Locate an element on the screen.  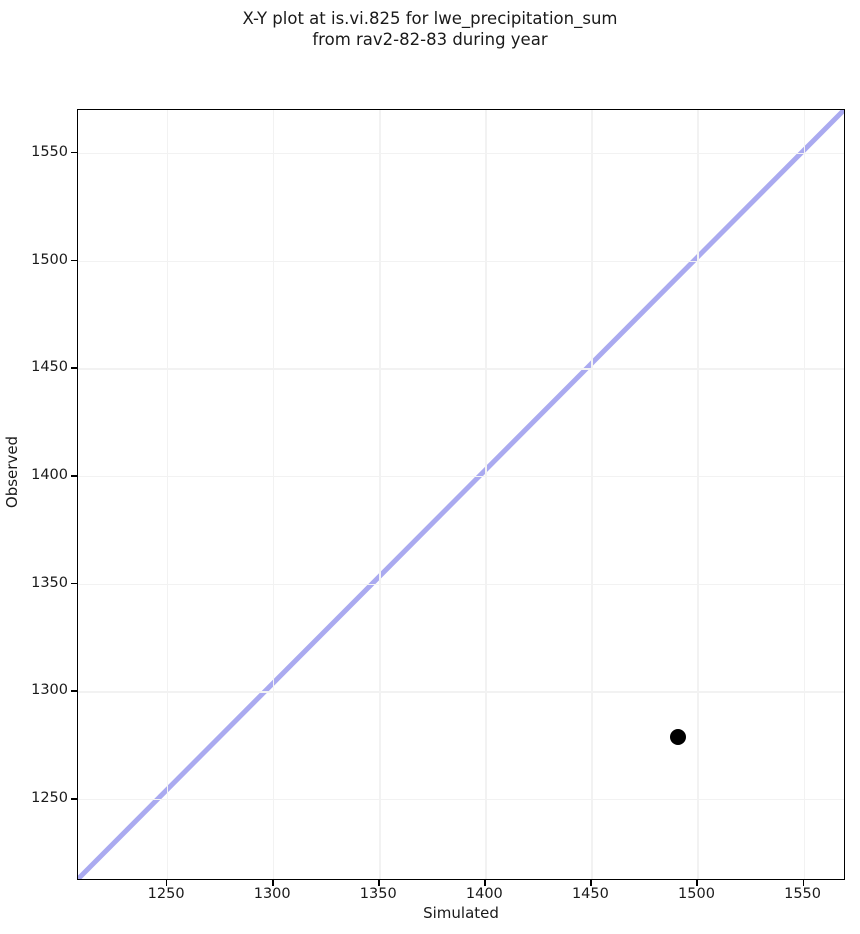
x-tick-label: 1500 is located at coordinates (696, 894).